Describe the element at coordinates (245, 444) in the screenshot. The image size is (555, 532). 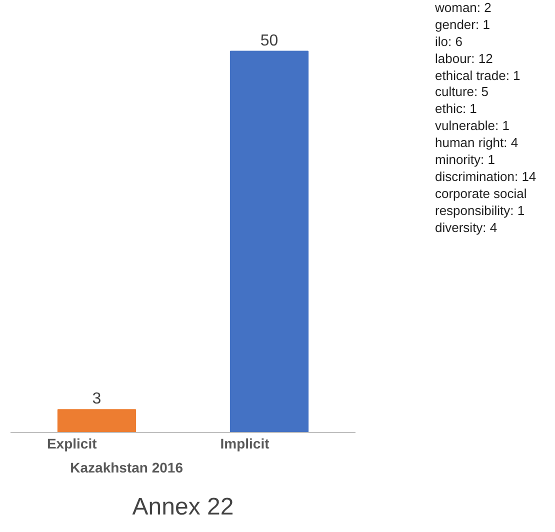
I see `x-tick-label: Implicit` at that location.